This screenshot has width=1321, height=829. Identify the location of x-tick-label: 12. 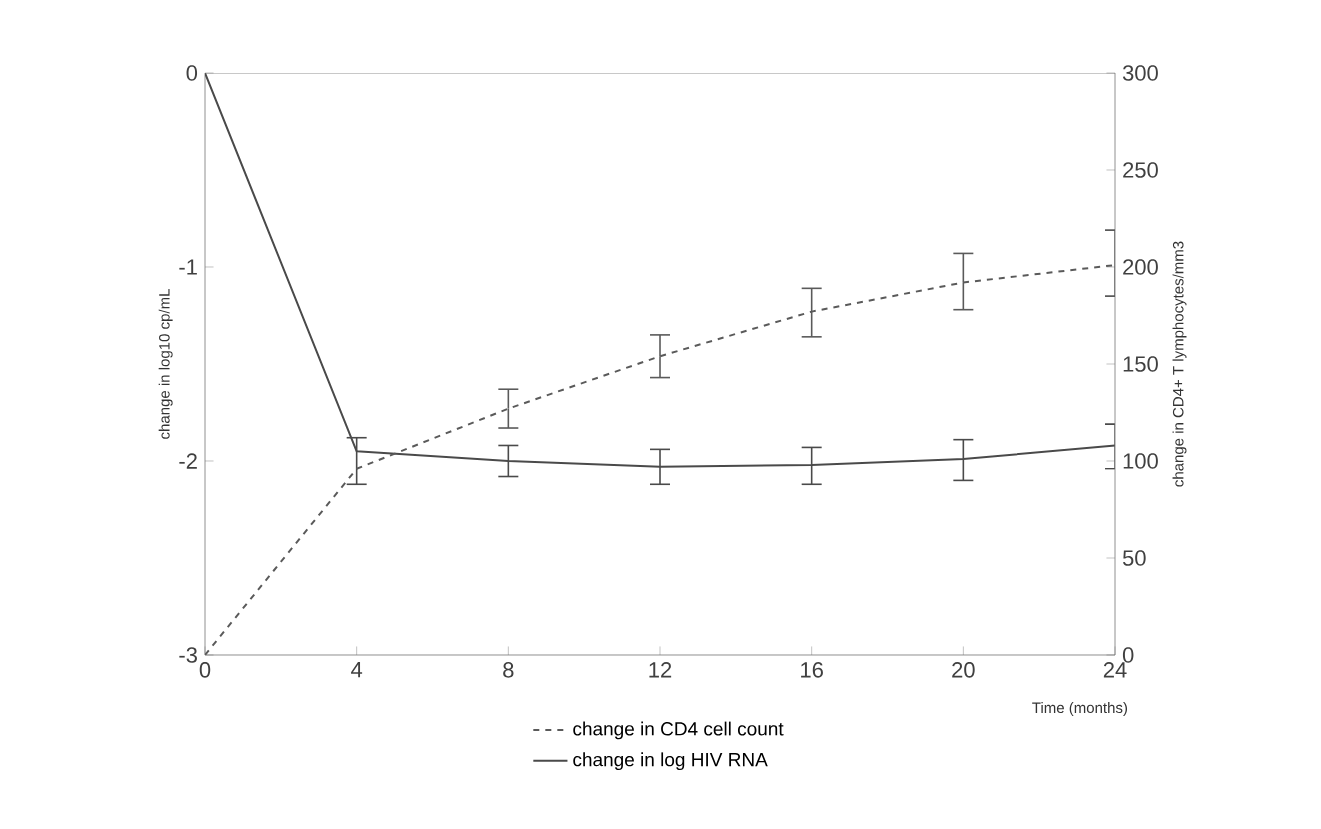
(660, 670).